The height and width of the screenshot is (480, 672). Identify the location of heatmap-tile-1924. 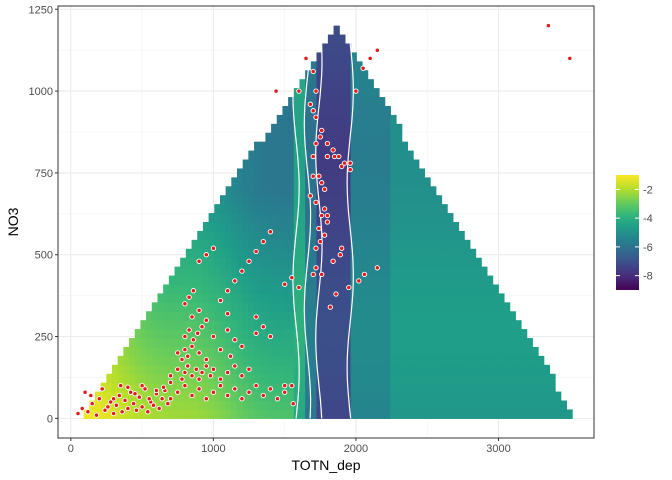
(336, 48).